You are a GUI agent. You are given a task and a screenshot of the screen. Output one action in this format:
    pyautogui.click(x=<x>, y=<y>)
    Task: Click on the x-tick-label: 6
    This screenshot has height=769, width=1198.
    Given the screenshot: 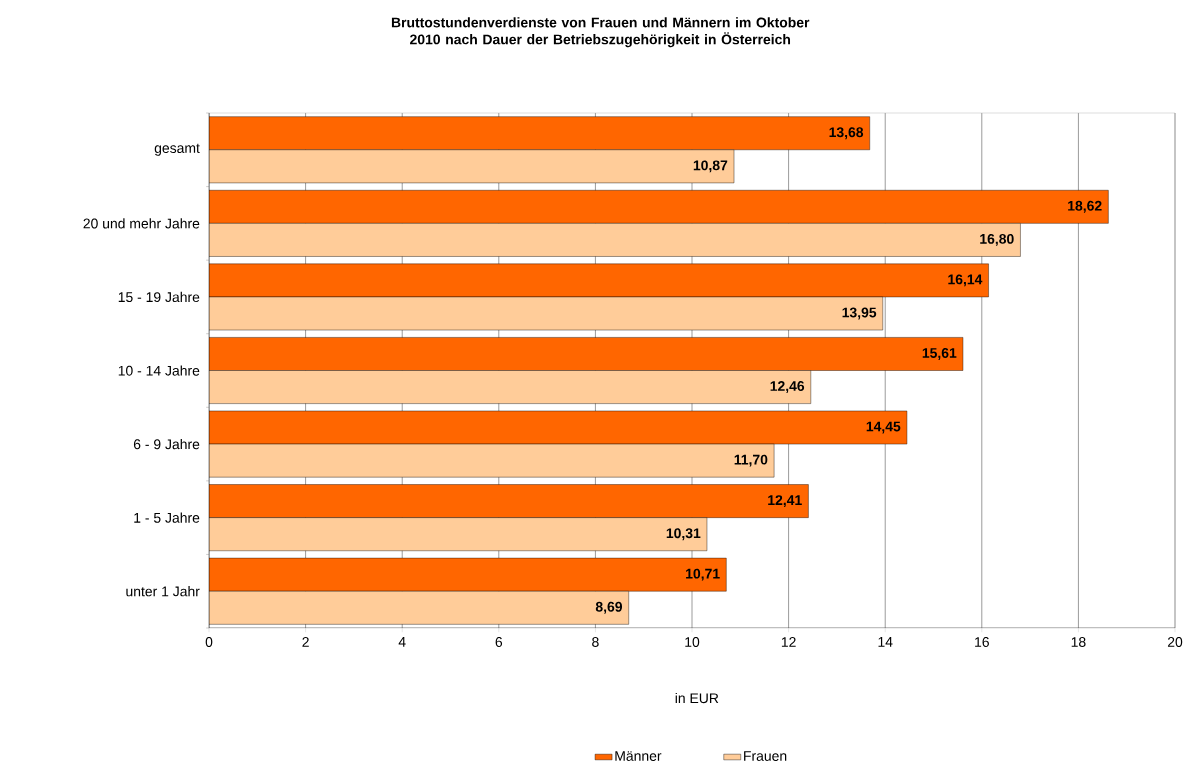 What is the action you would take?
    pyautogui.click(x=499, y=642)
    